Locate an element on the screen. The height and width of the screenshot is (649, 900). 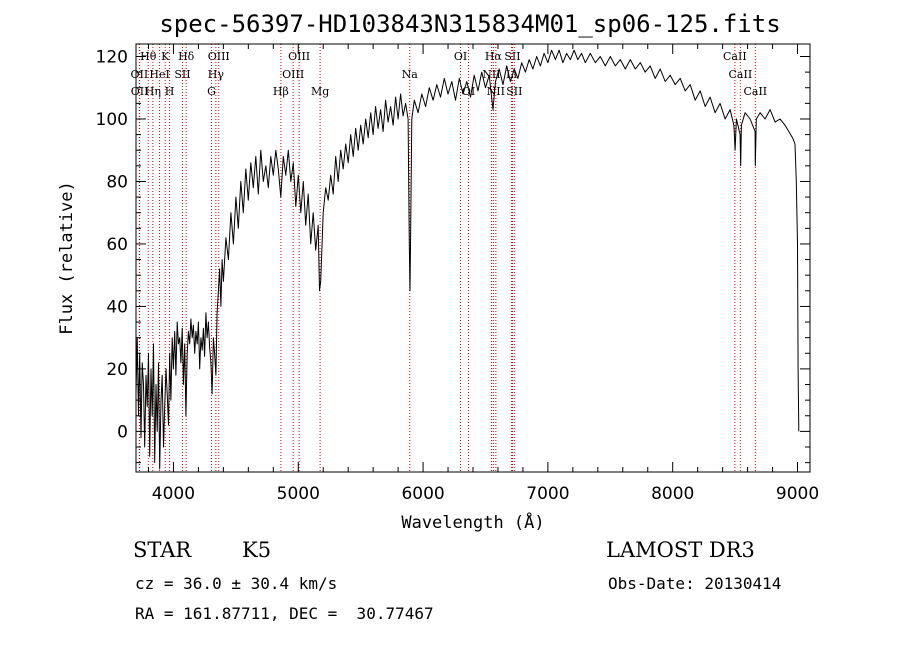
line-label: NII is located at coordinates (496, 91).